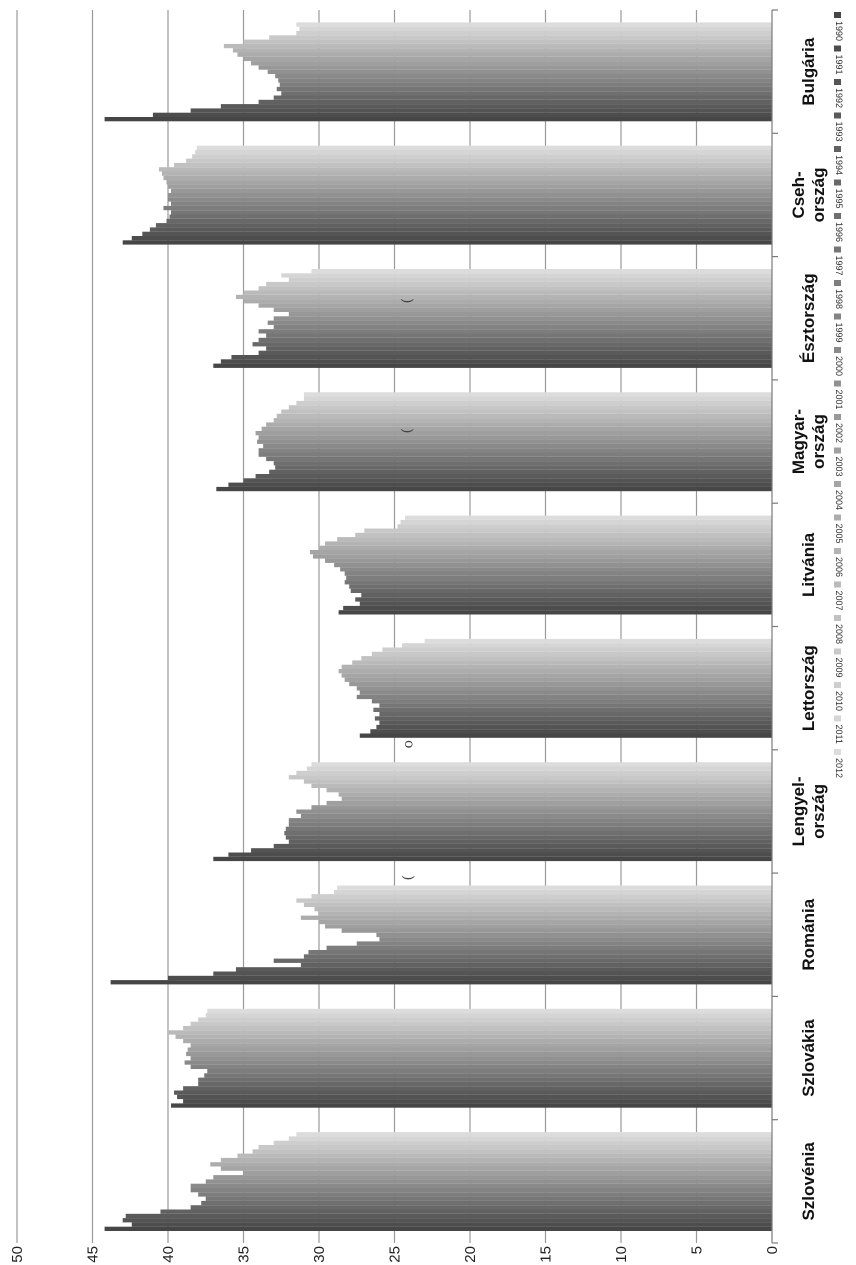  What do you see at coordinates (520, 37) in the screenshot?
I see `bar-0-2009` at bounding box center [520, 37].